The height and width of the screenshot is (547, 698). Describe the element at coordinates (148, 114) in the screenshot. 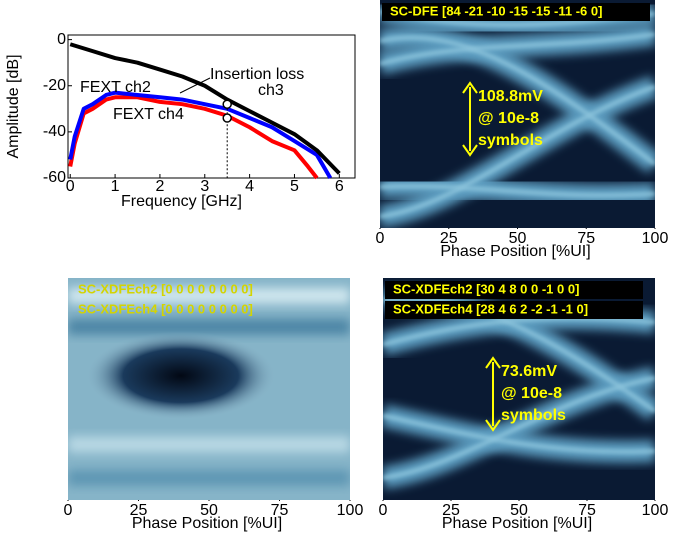

I see `annotation: FEXT ch4` at that location.